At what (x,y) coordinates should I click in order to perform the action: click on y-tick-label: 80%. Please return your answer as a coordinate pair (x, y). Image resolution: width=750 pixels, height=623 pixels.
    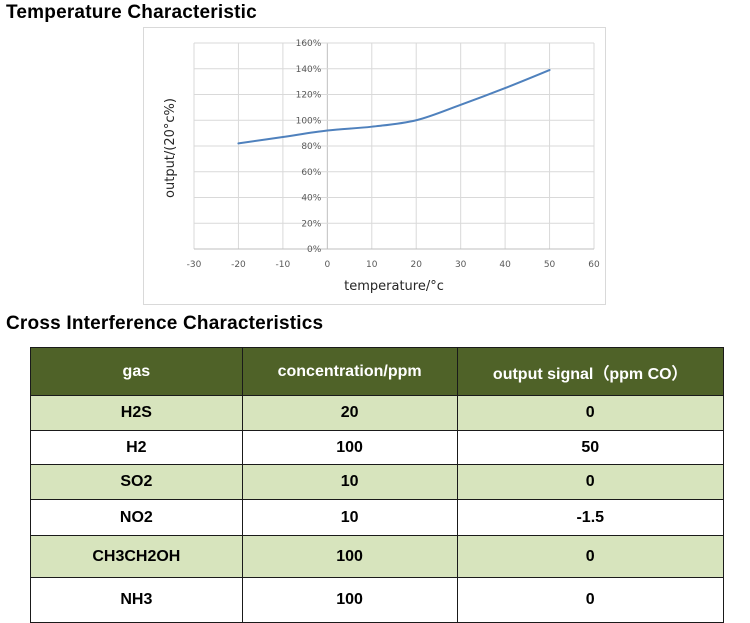
    Looking at the image, I should click on (311, 147).